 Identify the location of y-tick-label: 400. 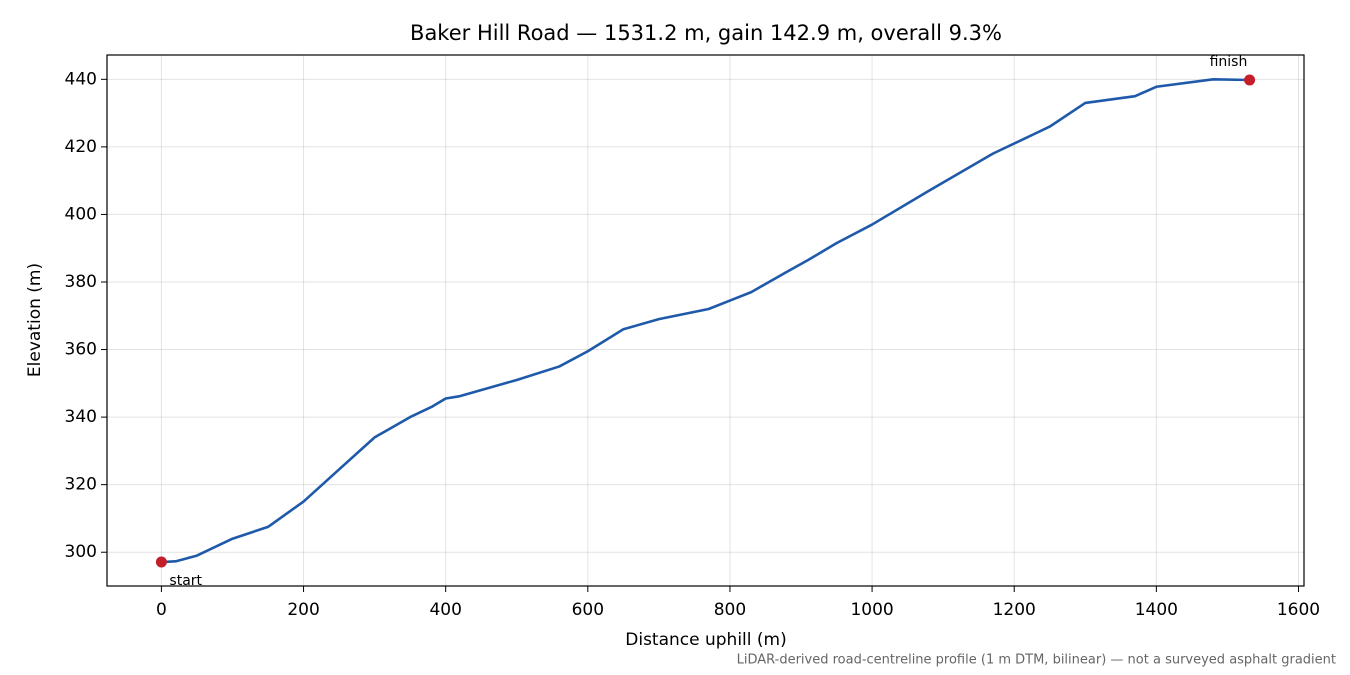
(81, 214).